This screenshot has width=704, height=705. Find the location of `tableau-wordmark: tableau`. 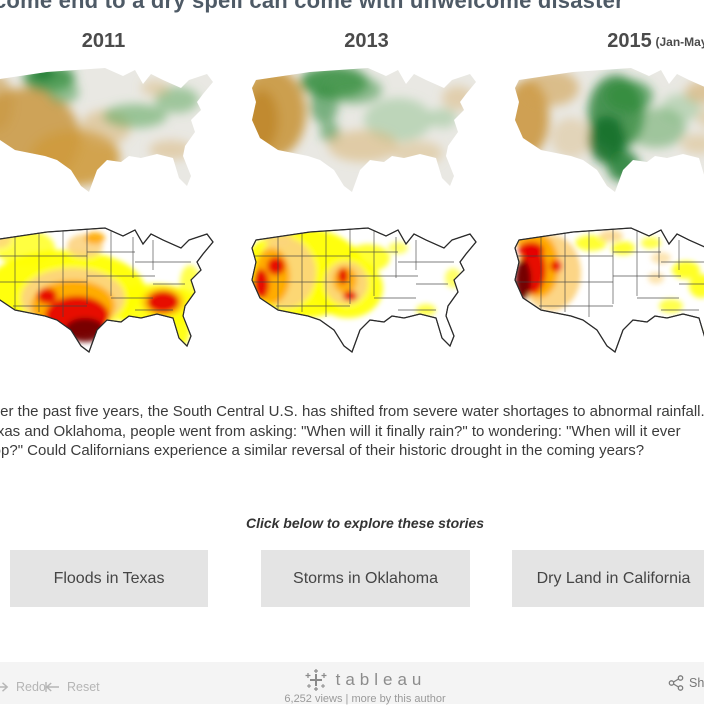

tableau-wordmark: tableau is located at coordinates (381, 680).